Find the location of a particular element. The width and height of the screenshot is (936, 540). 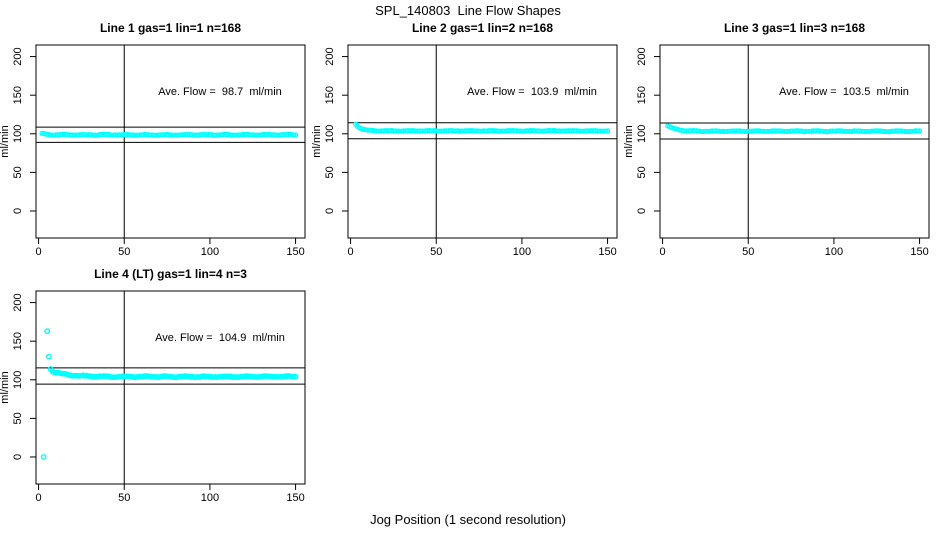

line-1-chart: 0 50 100 150 0 50 100 150 200 ml/min is located at coordinates (153, 151).